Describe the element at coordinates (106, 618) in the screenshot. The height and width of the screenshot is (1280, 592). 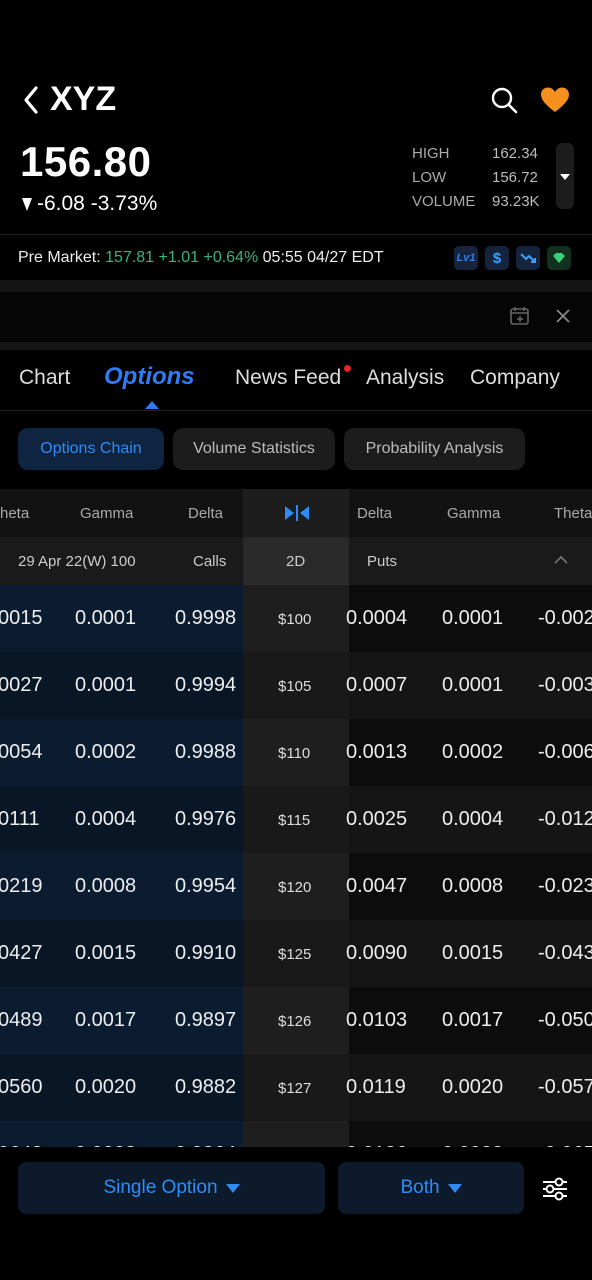
I see `call-gamma-cell: 0.0001` at that location.